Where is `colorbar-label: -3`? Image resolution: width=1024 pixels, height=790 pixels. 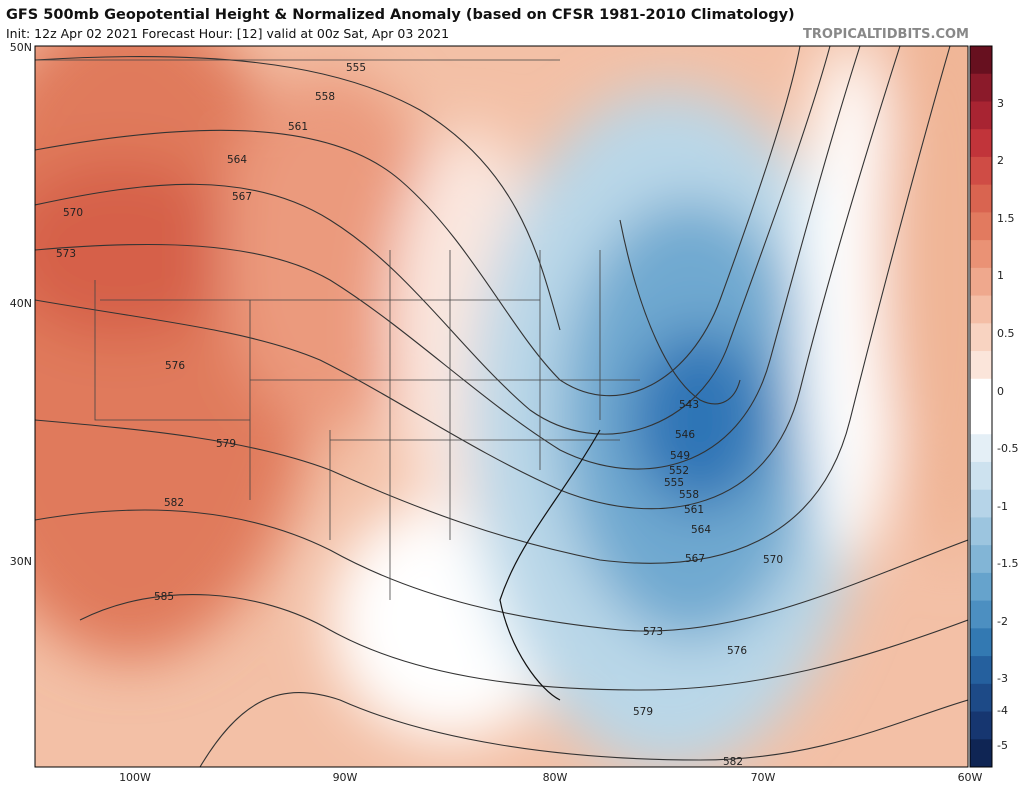
colorbar-label: -3 is located at coordinates (1002, 678).